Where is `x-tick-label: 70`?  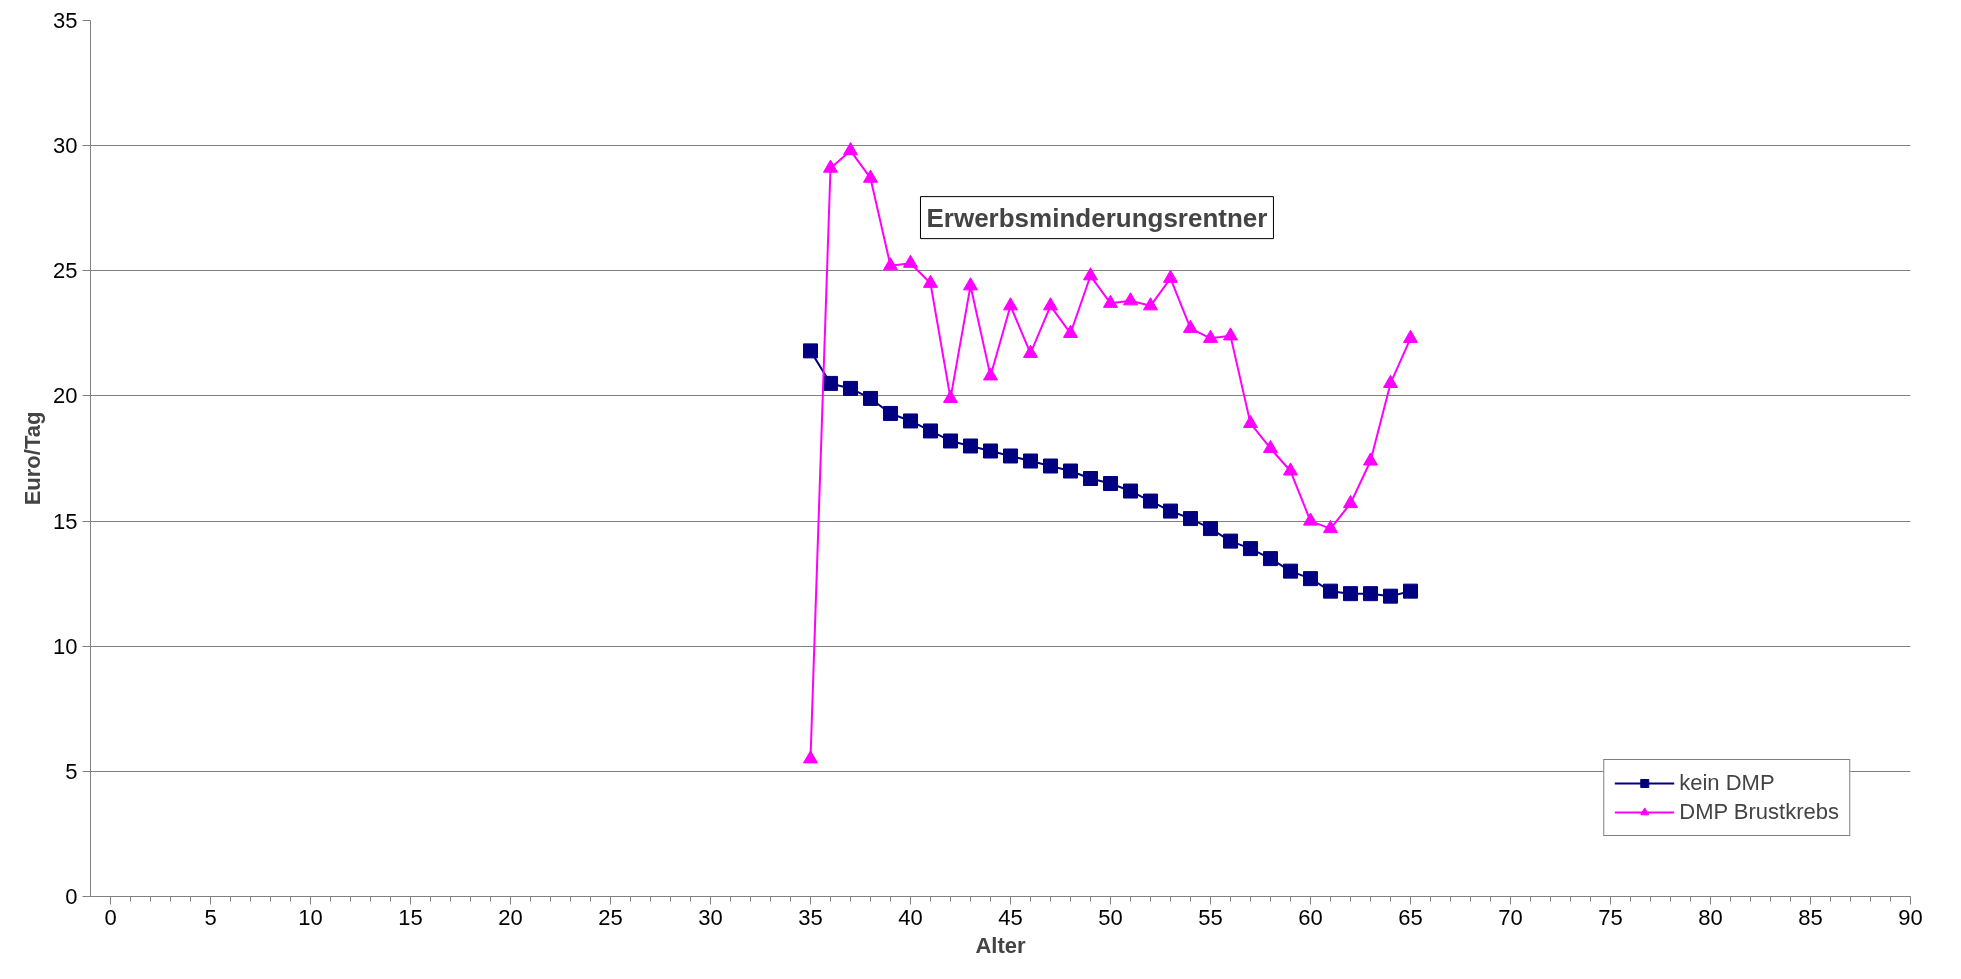 x-tick-label: 70 is located at coordinates (1510, 917).